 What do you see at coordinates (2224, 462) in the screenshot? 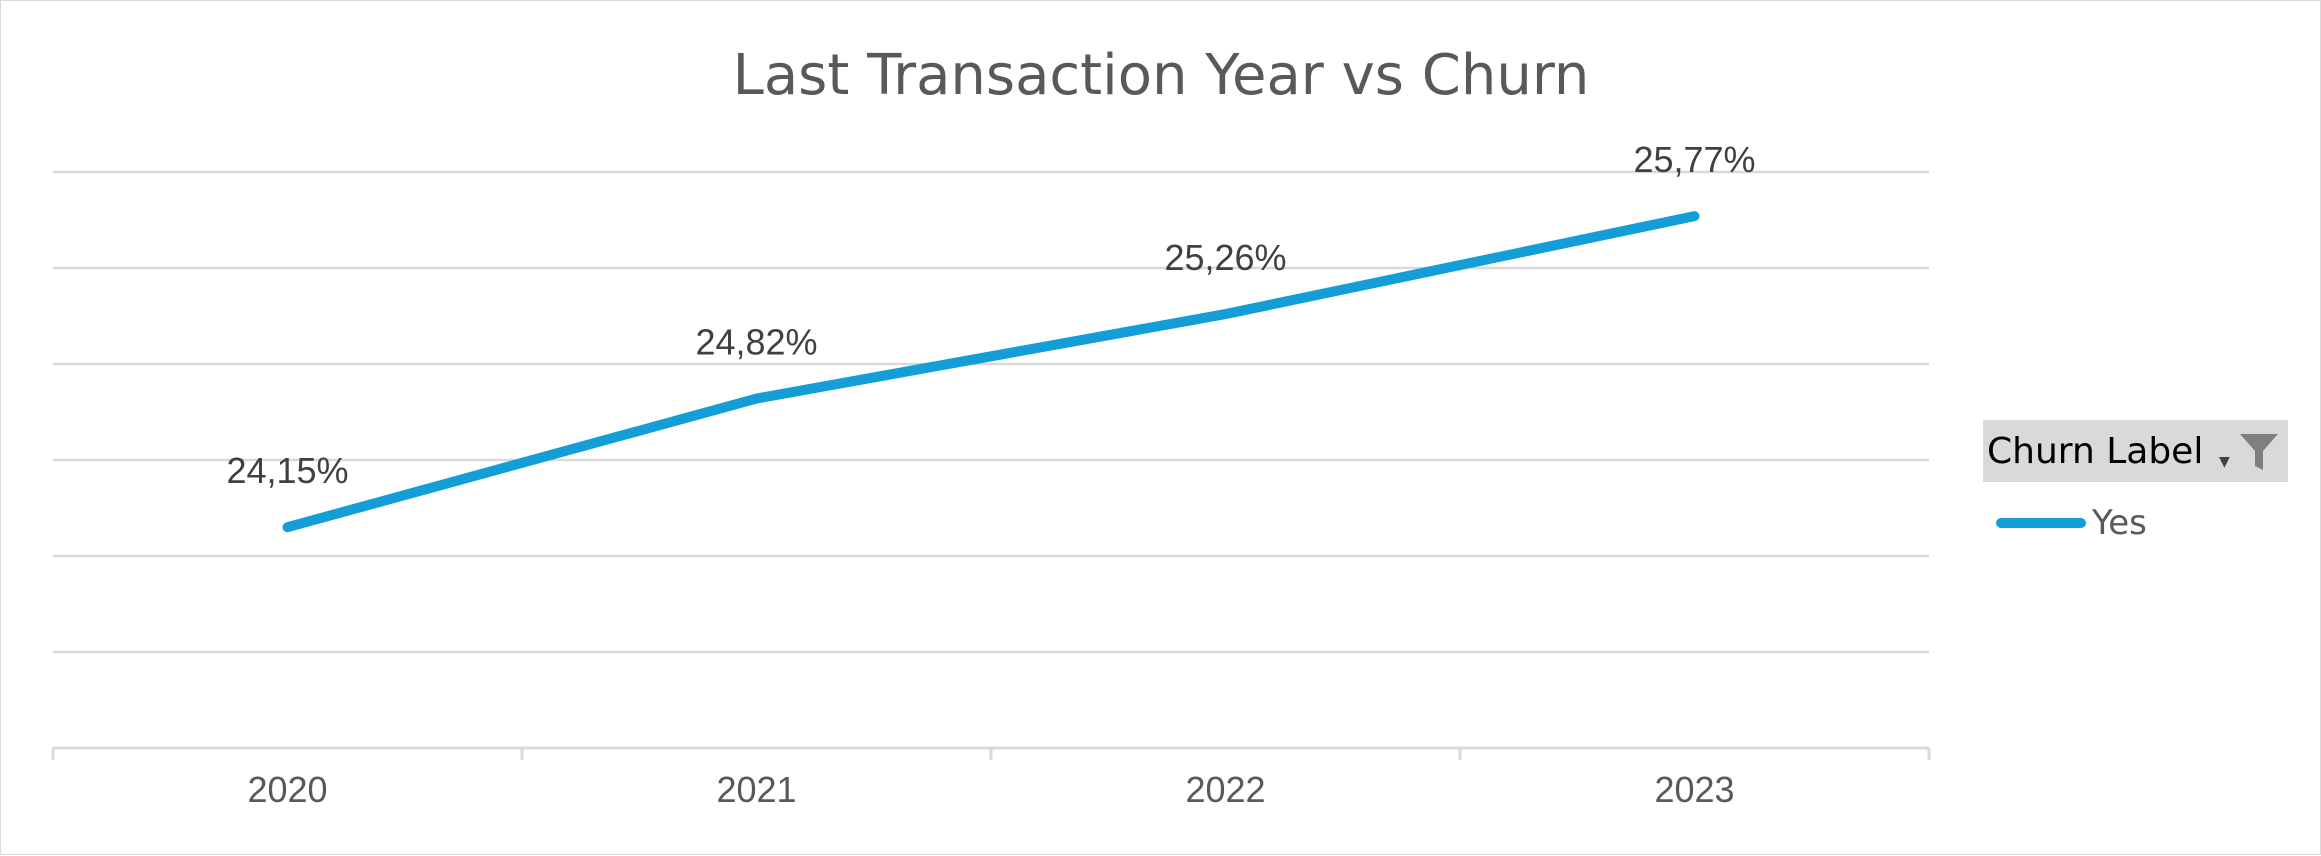
I see `dropdown-arrow-icon: ▼` at bounding box center [2224, 462].